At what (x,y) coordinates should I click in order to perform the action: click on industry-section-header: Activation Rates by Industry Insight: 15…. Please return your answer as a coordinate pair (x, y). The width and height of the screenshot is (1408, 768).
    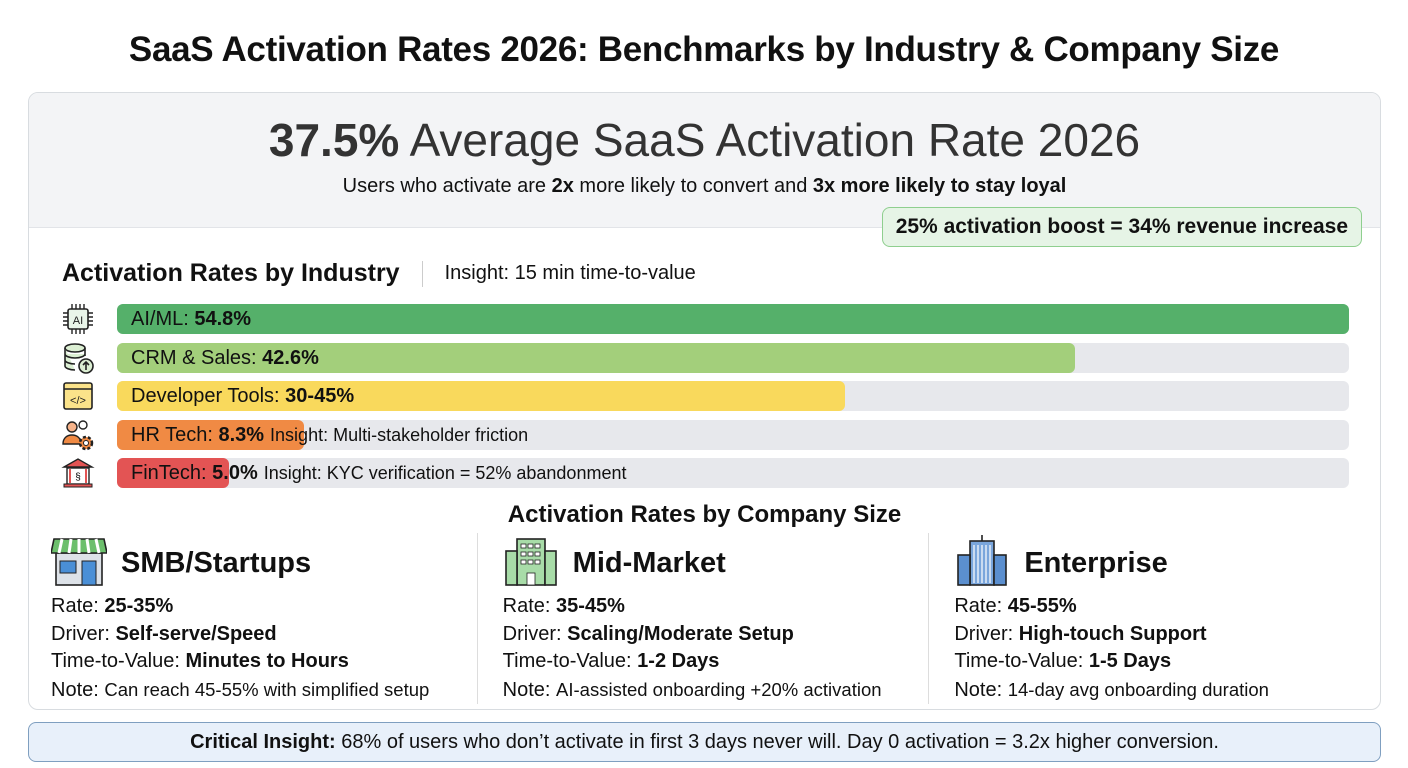
    Looking at the image, I should click on (379, 273).